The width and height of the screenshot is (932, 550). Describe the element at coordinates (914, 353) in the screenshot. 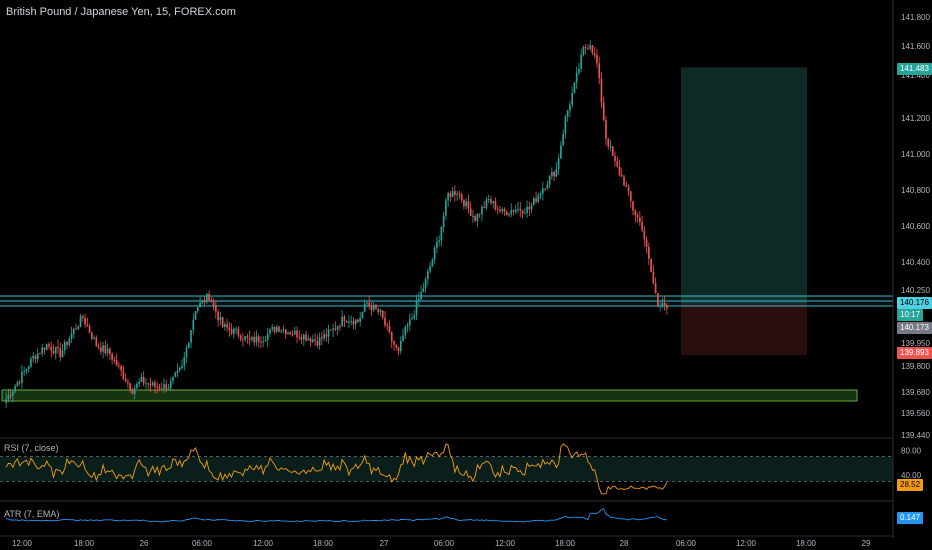

I see `stop-price-tag: 139.893` at that location.